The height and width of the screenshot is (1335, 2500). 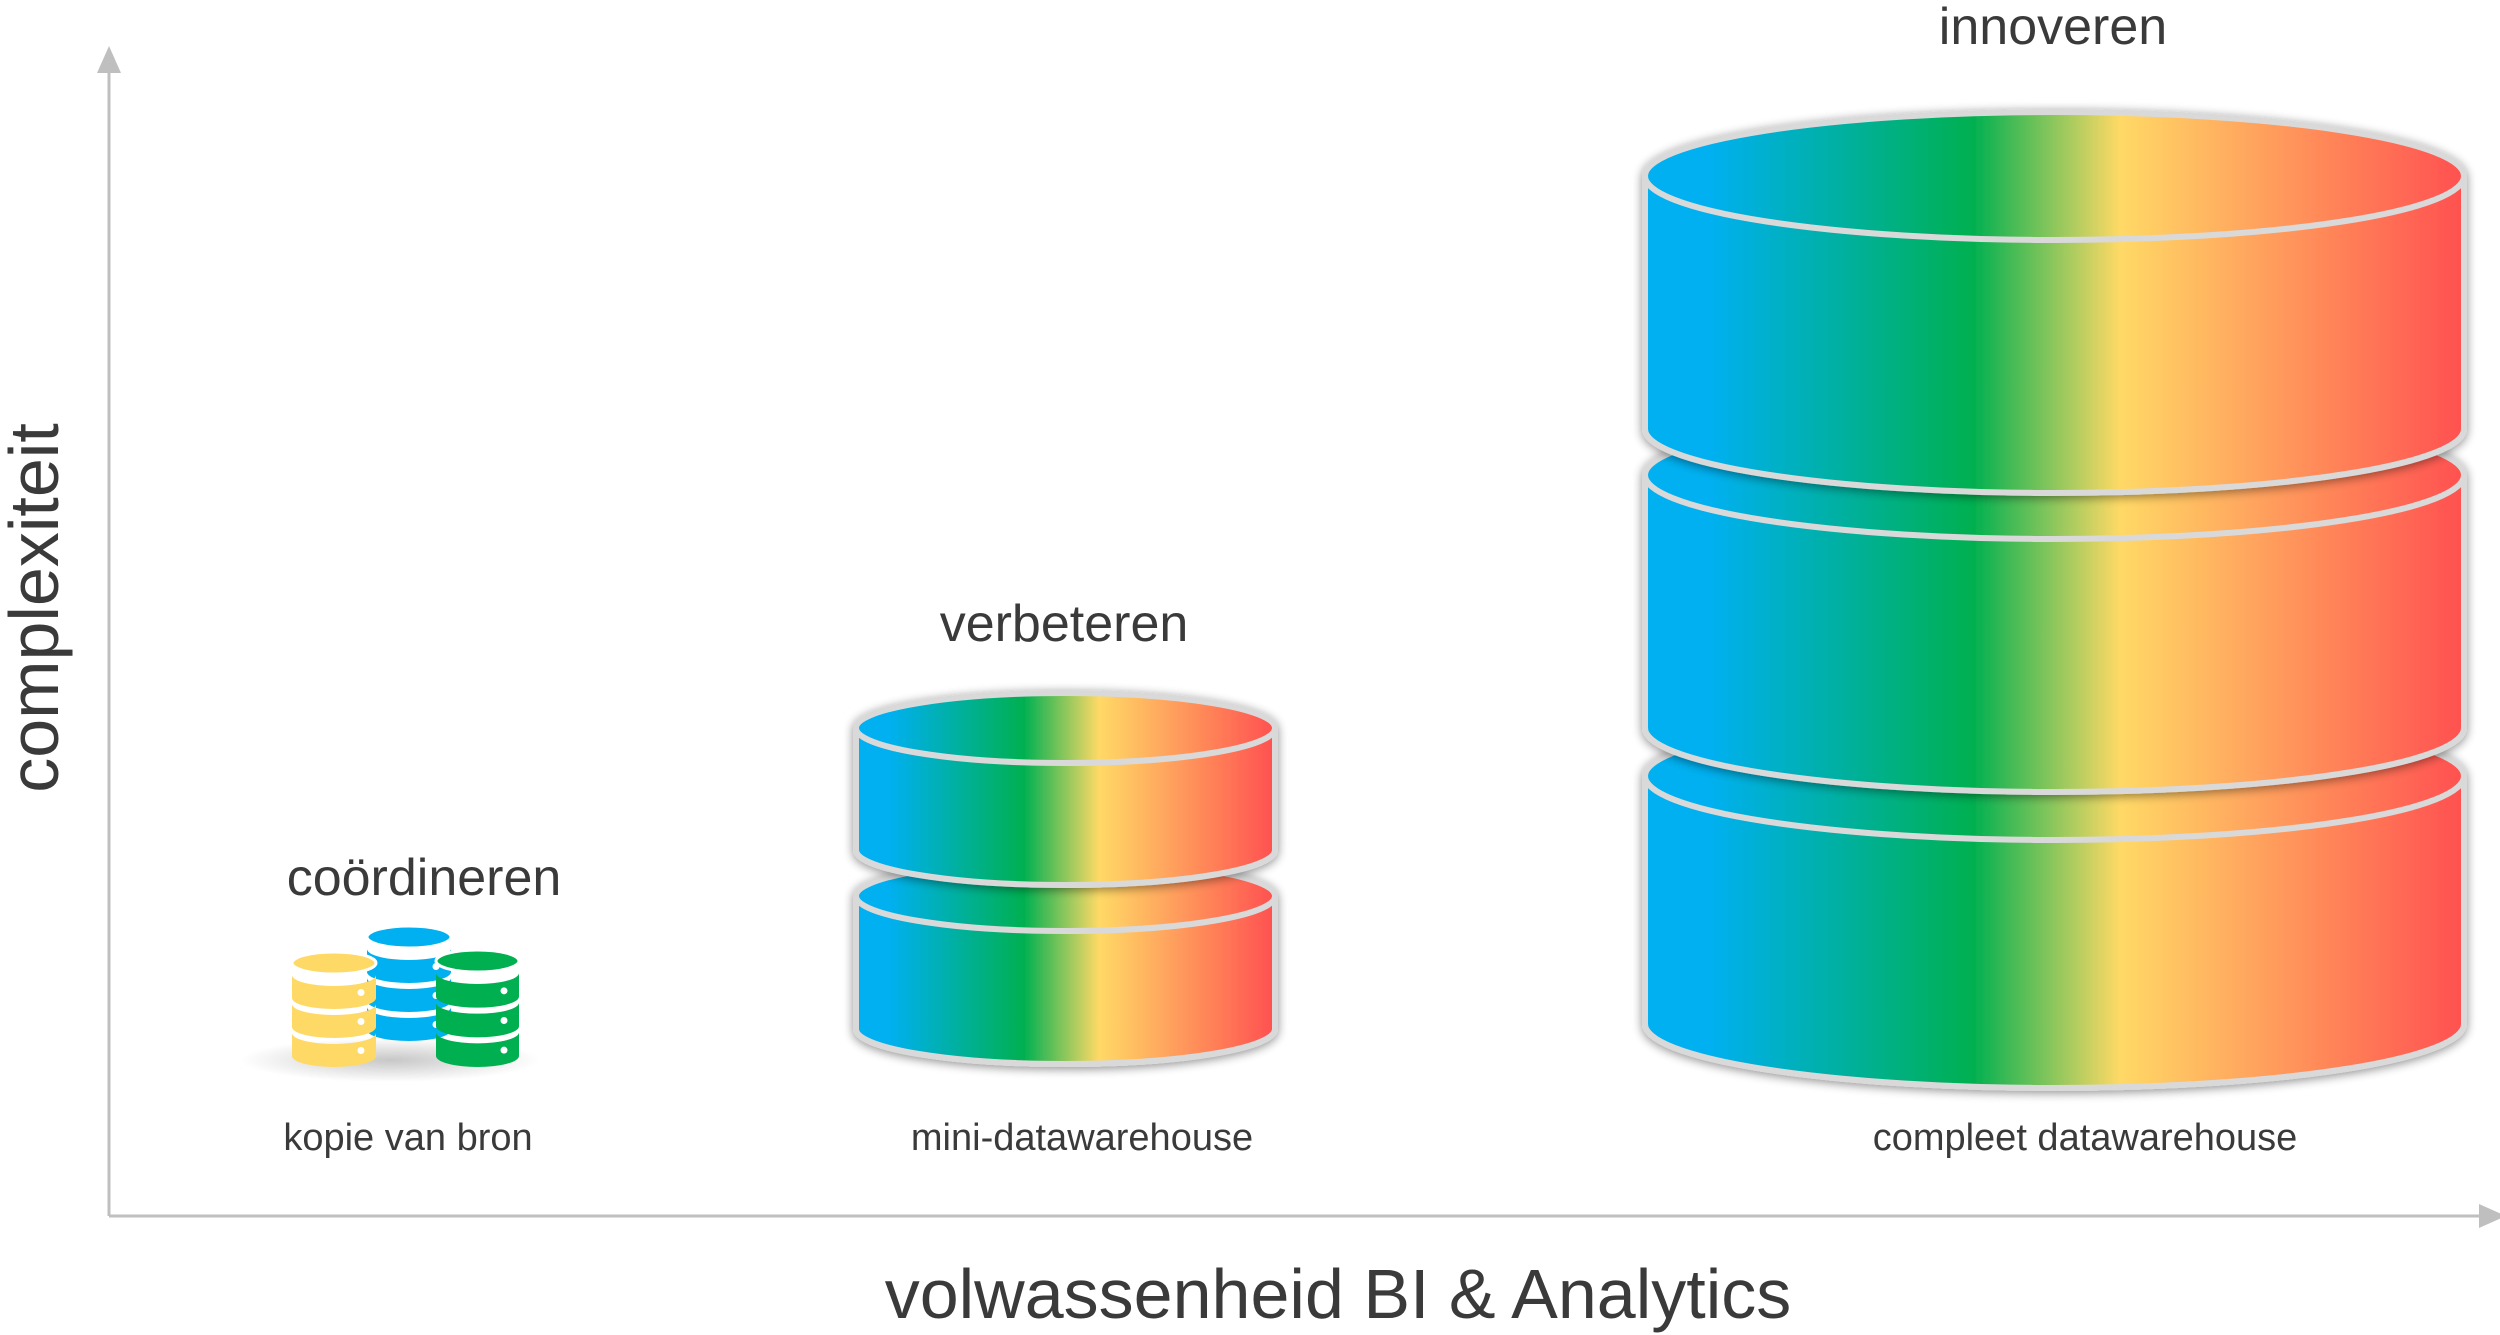 What do you see at coordinates (1338, 1294) in the screenshot?
I see `x-axis-label: volwassenheid BI & Analytics` at bounding box center [1338, 1294].